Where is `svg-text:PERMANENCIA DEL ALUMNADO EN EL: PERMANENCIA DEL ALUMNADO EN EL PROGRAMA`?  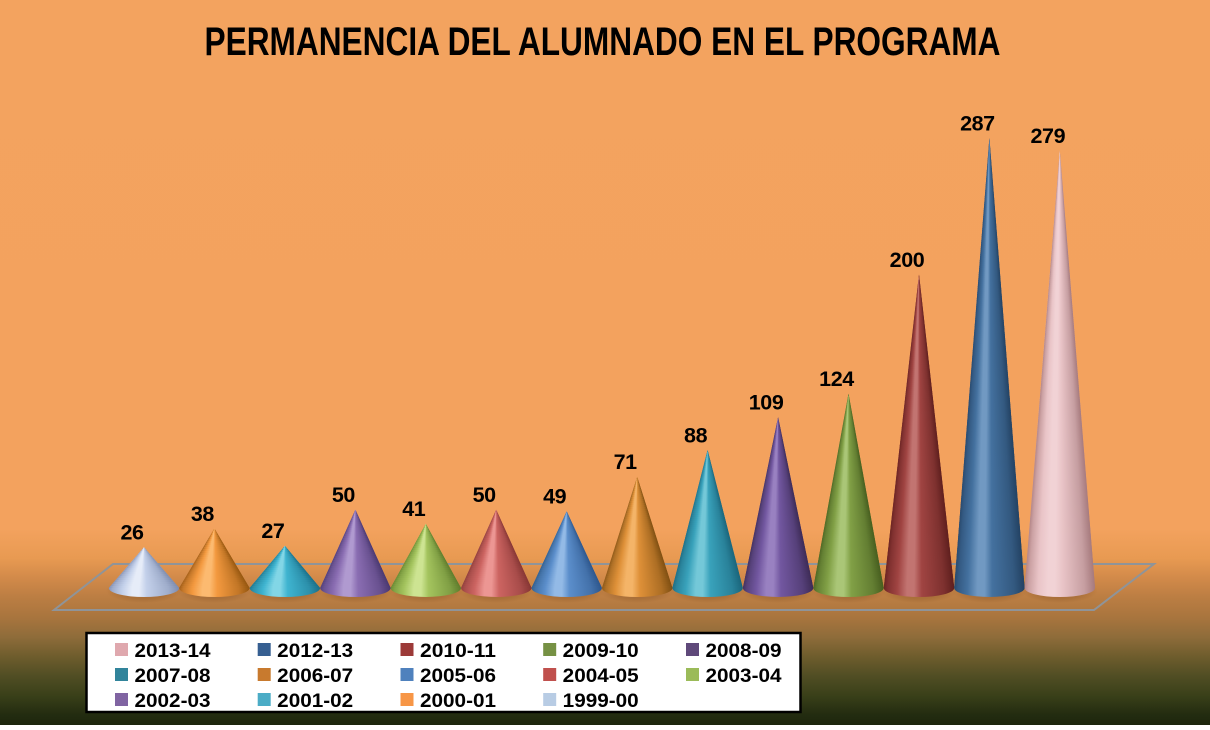 svg-text:PERMANENCIA DEL ALUMNADO EN EL: PERMANENCIA DEL ALUMNADO EN EL PROGRAMA is located at coordinates (603, 42).